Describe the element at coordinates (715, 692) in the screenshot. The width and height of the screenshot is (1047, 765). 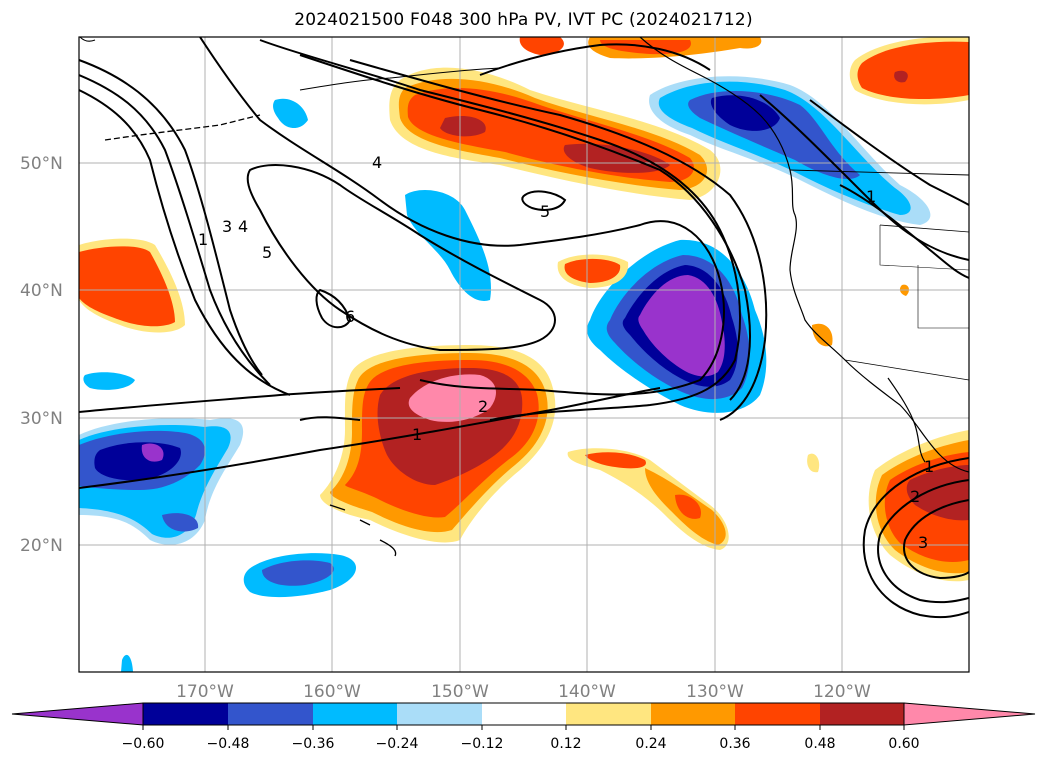
I see `lon-label-130w: 130°W` at that location.